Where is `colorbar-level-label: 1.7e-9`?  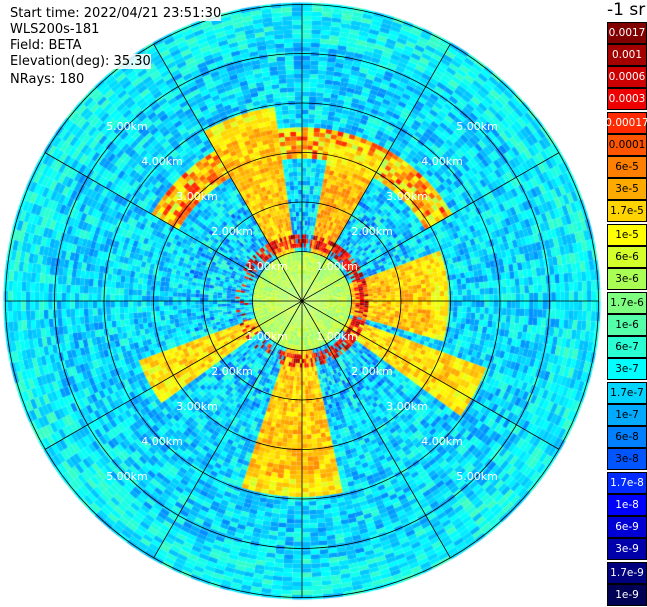
colorbar-level-label: 1.7e-9 is located at coordinates (627, 573).